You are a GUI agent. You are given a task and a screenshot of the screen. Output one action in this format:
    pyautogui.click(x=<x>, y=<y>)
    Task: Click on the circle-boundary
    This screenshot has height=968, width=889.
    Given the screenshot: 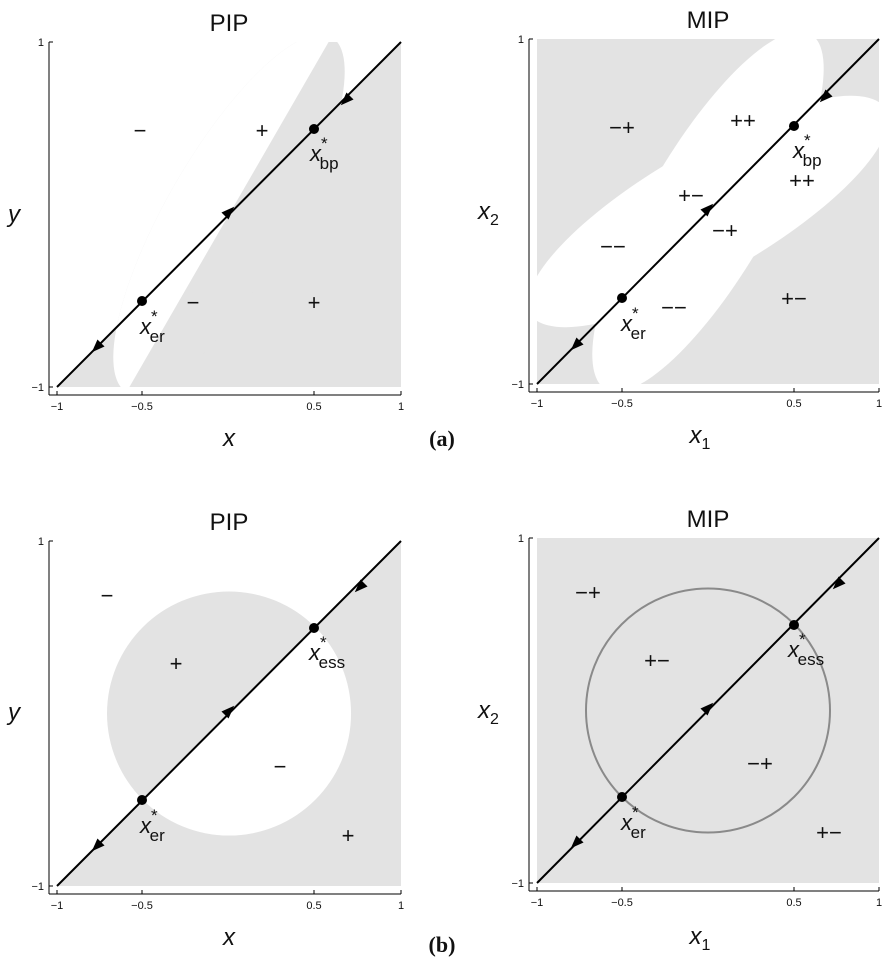 What is the action you would take?
    pyautogui.click(x=708, y=710)
    